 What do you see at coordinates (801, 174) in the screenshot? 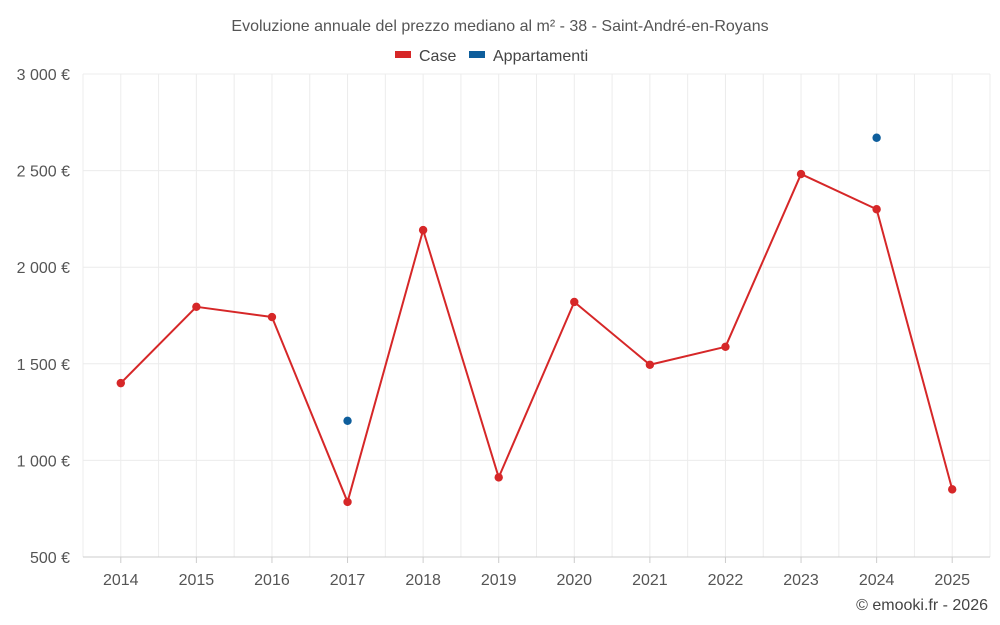
I see `data-point-case-2023` at bounding box center [801, 174].